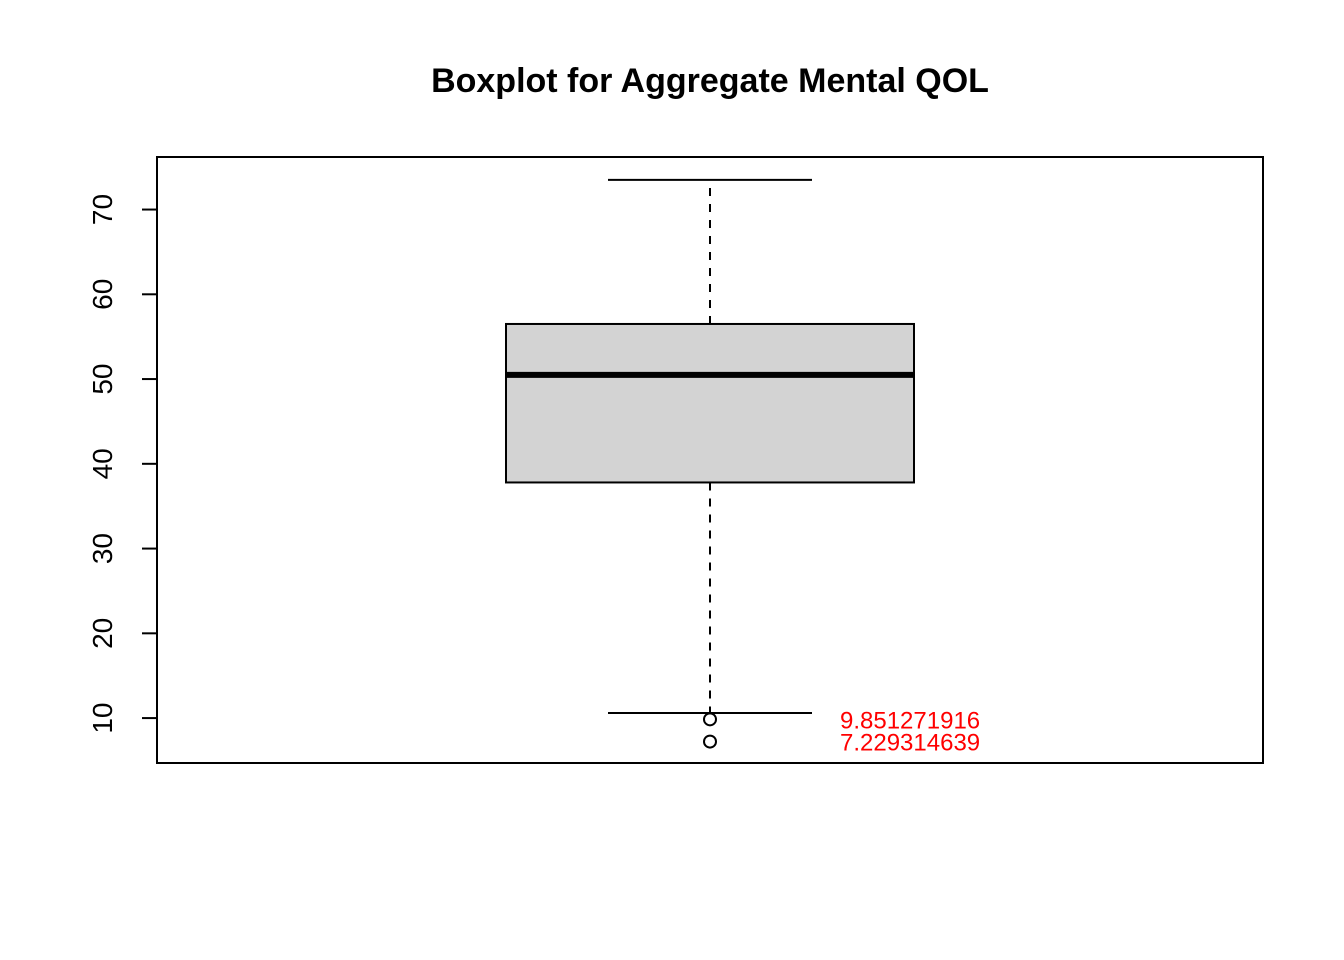 The image size is (1344, 960). What do you see at coordinates (102, 209) in the screenshot?
I see `y-tick-label-70: 70` at bounding box center [102, 209].